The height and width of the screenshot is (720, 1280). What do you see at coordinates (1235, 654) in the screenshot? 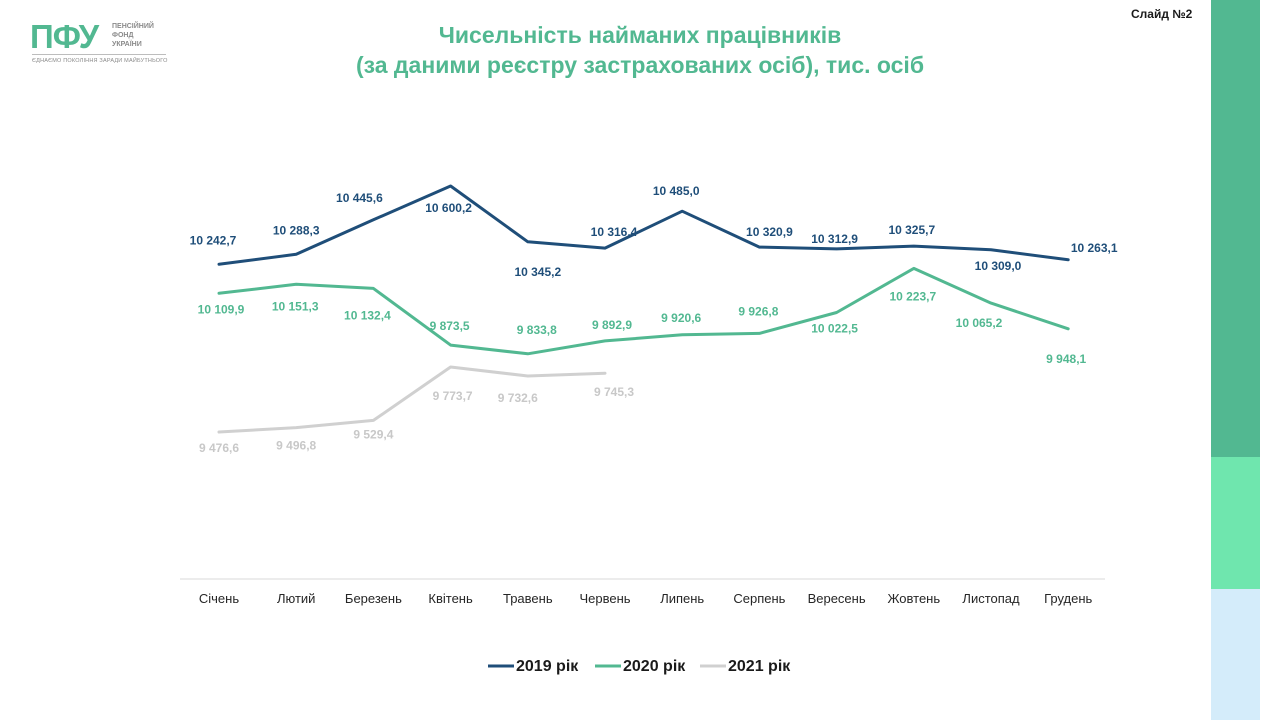
I see `side-bar-bottom` at bounding box center [1235, 654].